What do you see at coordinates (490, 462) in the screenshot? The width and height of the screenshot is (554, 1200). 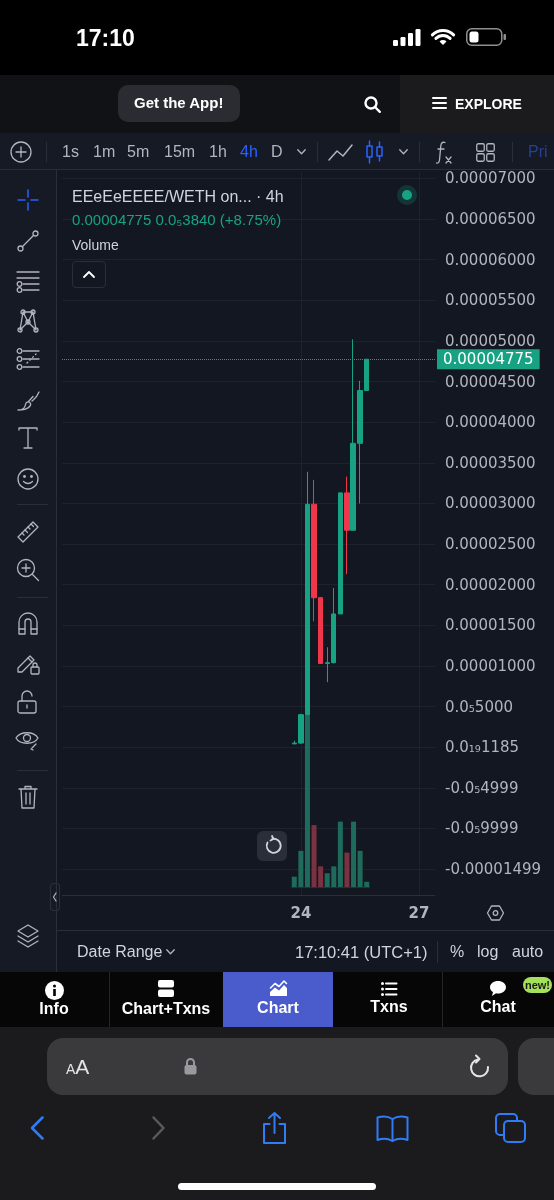 I see `y-tick-label: 0.00003500` at bounding box center [490, 462].